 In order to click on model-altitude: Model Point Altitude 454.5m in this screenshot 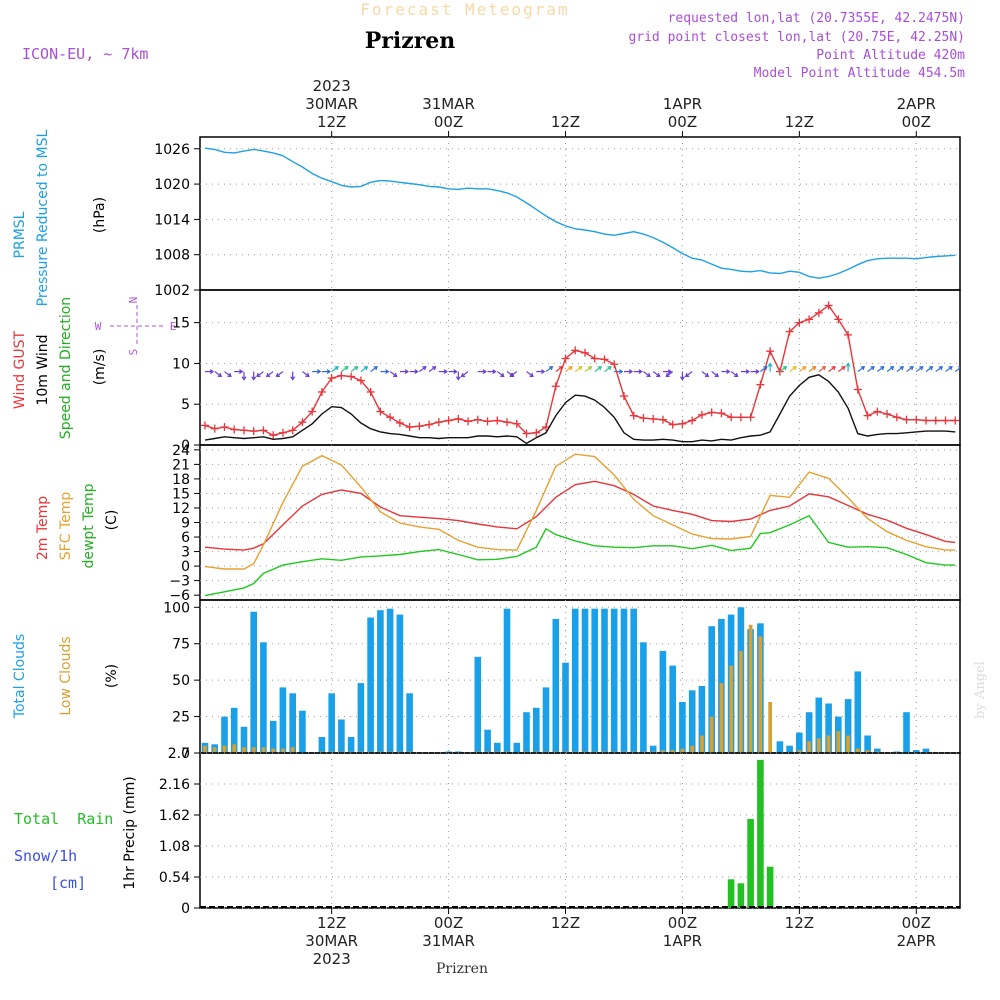, I will do `click(859, 73)`.